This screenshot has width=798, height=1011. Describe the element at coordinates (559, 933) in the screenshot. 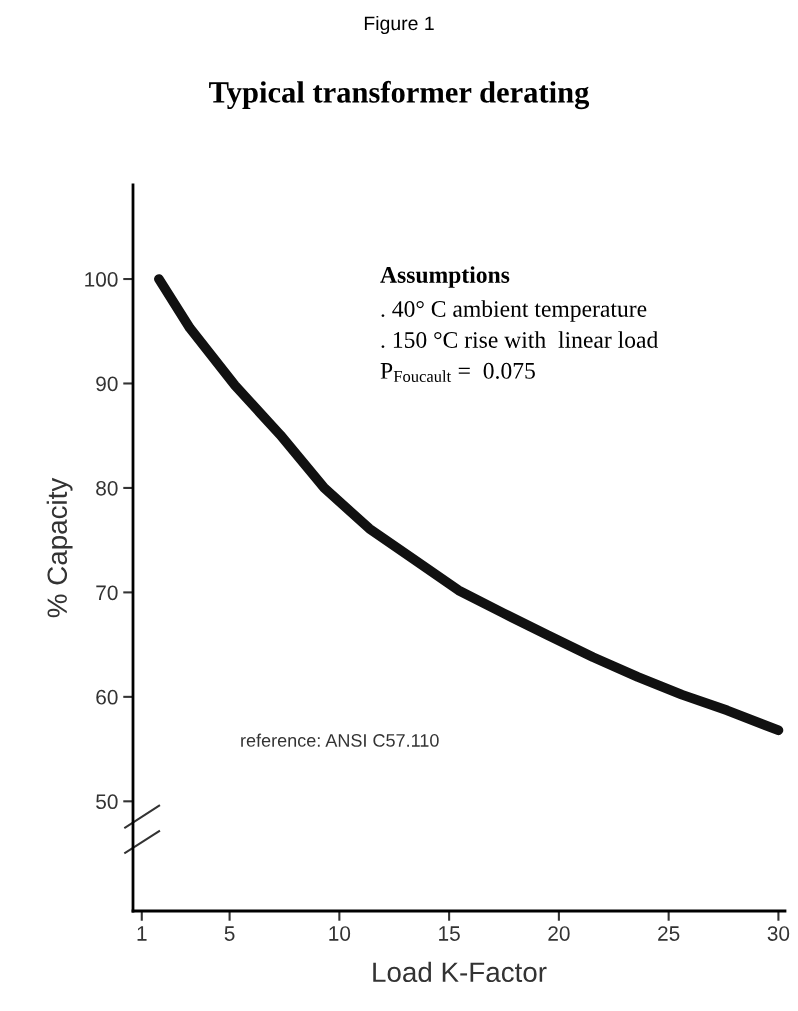

I see `x-tick-label: 20` at that location.